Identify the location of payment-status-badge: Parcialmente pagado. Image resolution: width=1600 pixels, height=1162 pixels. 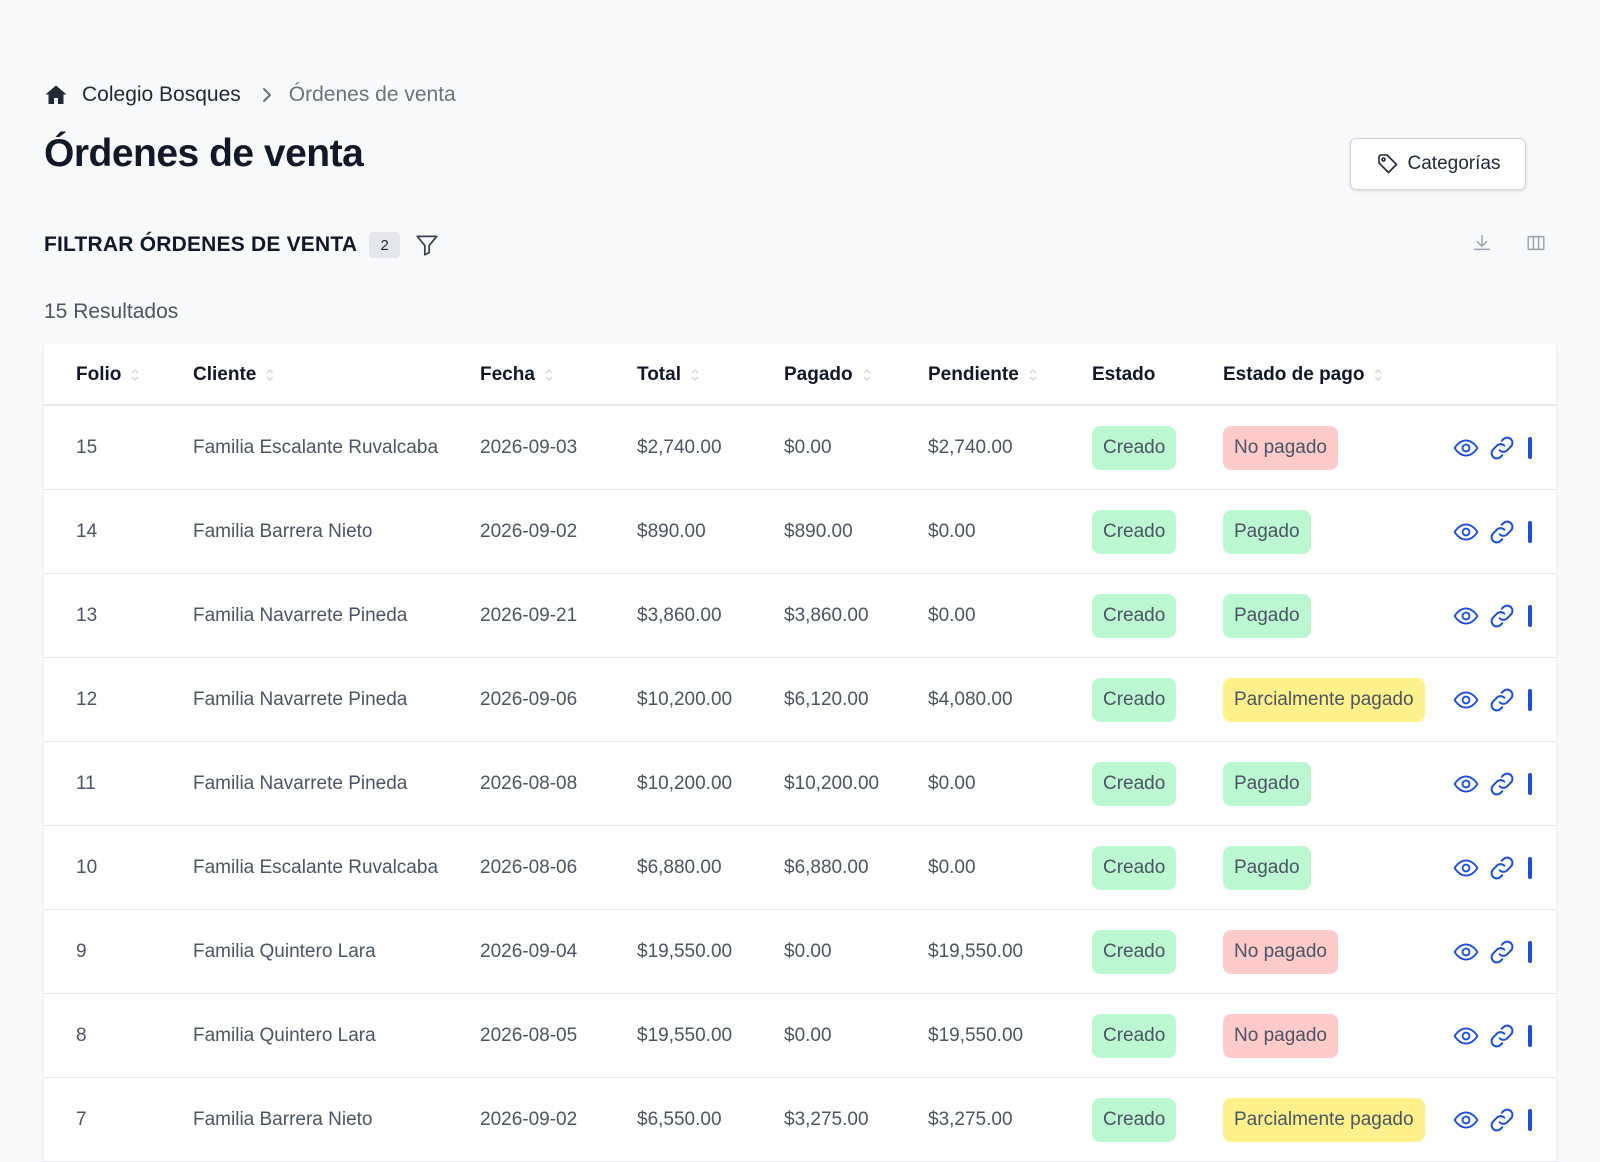
(1324, 1119).